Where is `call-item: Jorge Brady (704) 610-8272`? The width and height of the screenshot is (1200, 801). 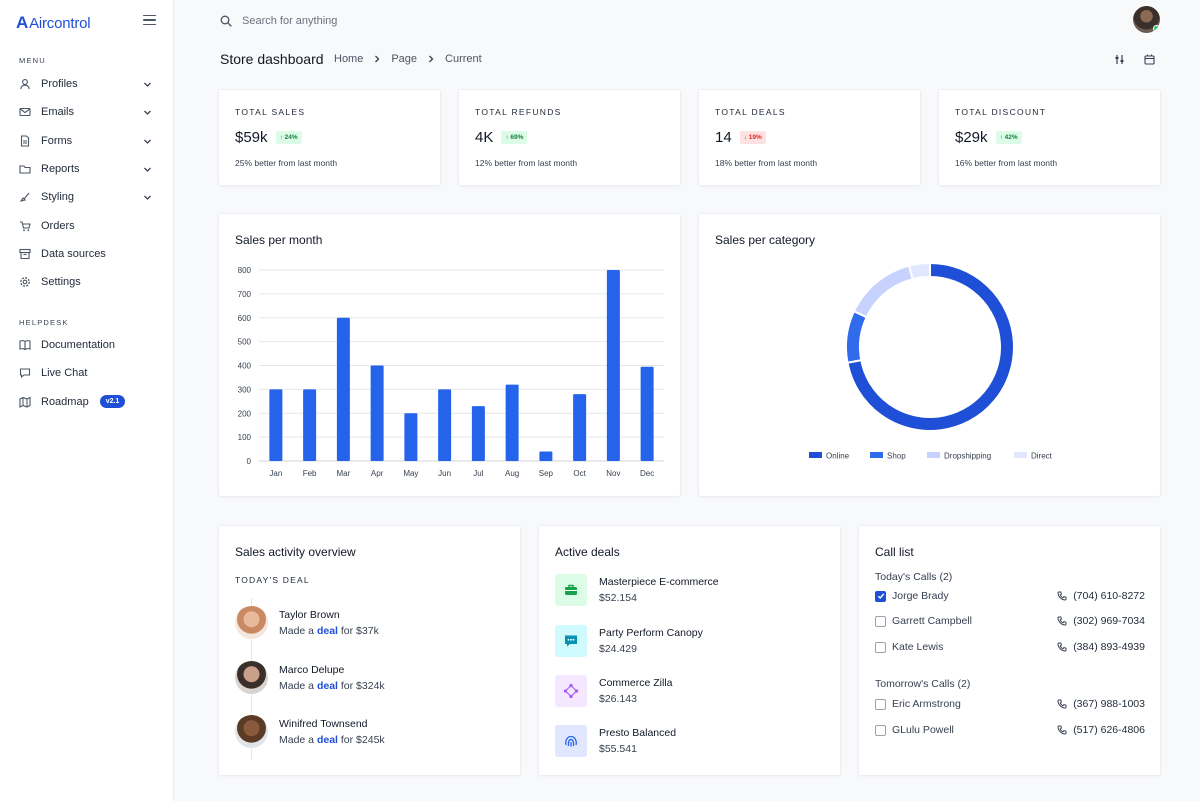 call-item: Jorge Brady (704) 610-8272 is located at coordinates (1010, 596).